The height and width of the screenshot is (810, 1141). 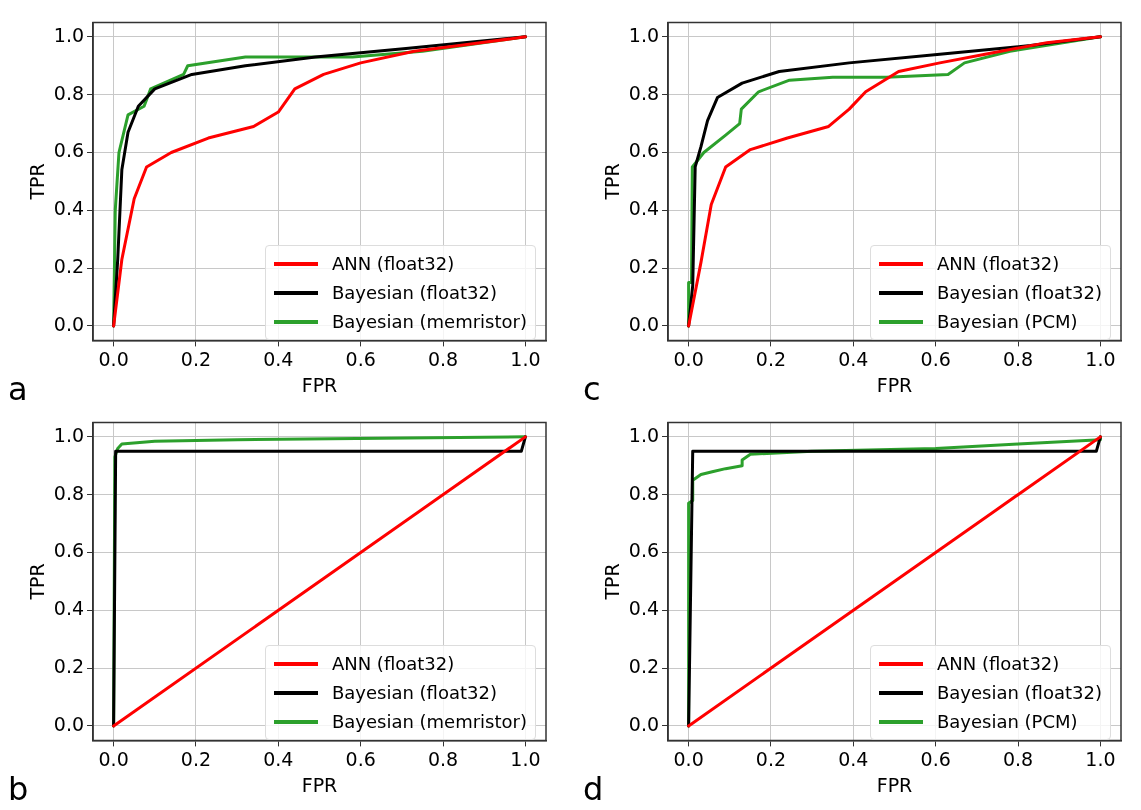 I want to click on text: d, so click(x=593, y=789).